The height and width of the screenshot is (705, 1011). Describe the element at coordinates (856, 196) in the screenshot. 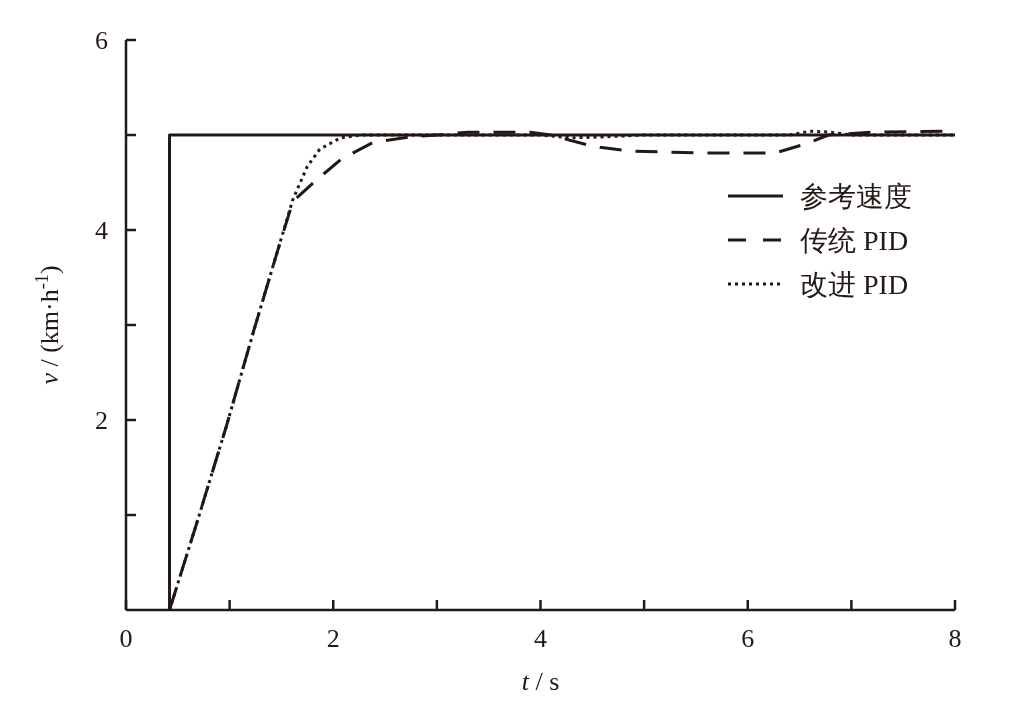

I see `legend-label: 参考速度` at that location.